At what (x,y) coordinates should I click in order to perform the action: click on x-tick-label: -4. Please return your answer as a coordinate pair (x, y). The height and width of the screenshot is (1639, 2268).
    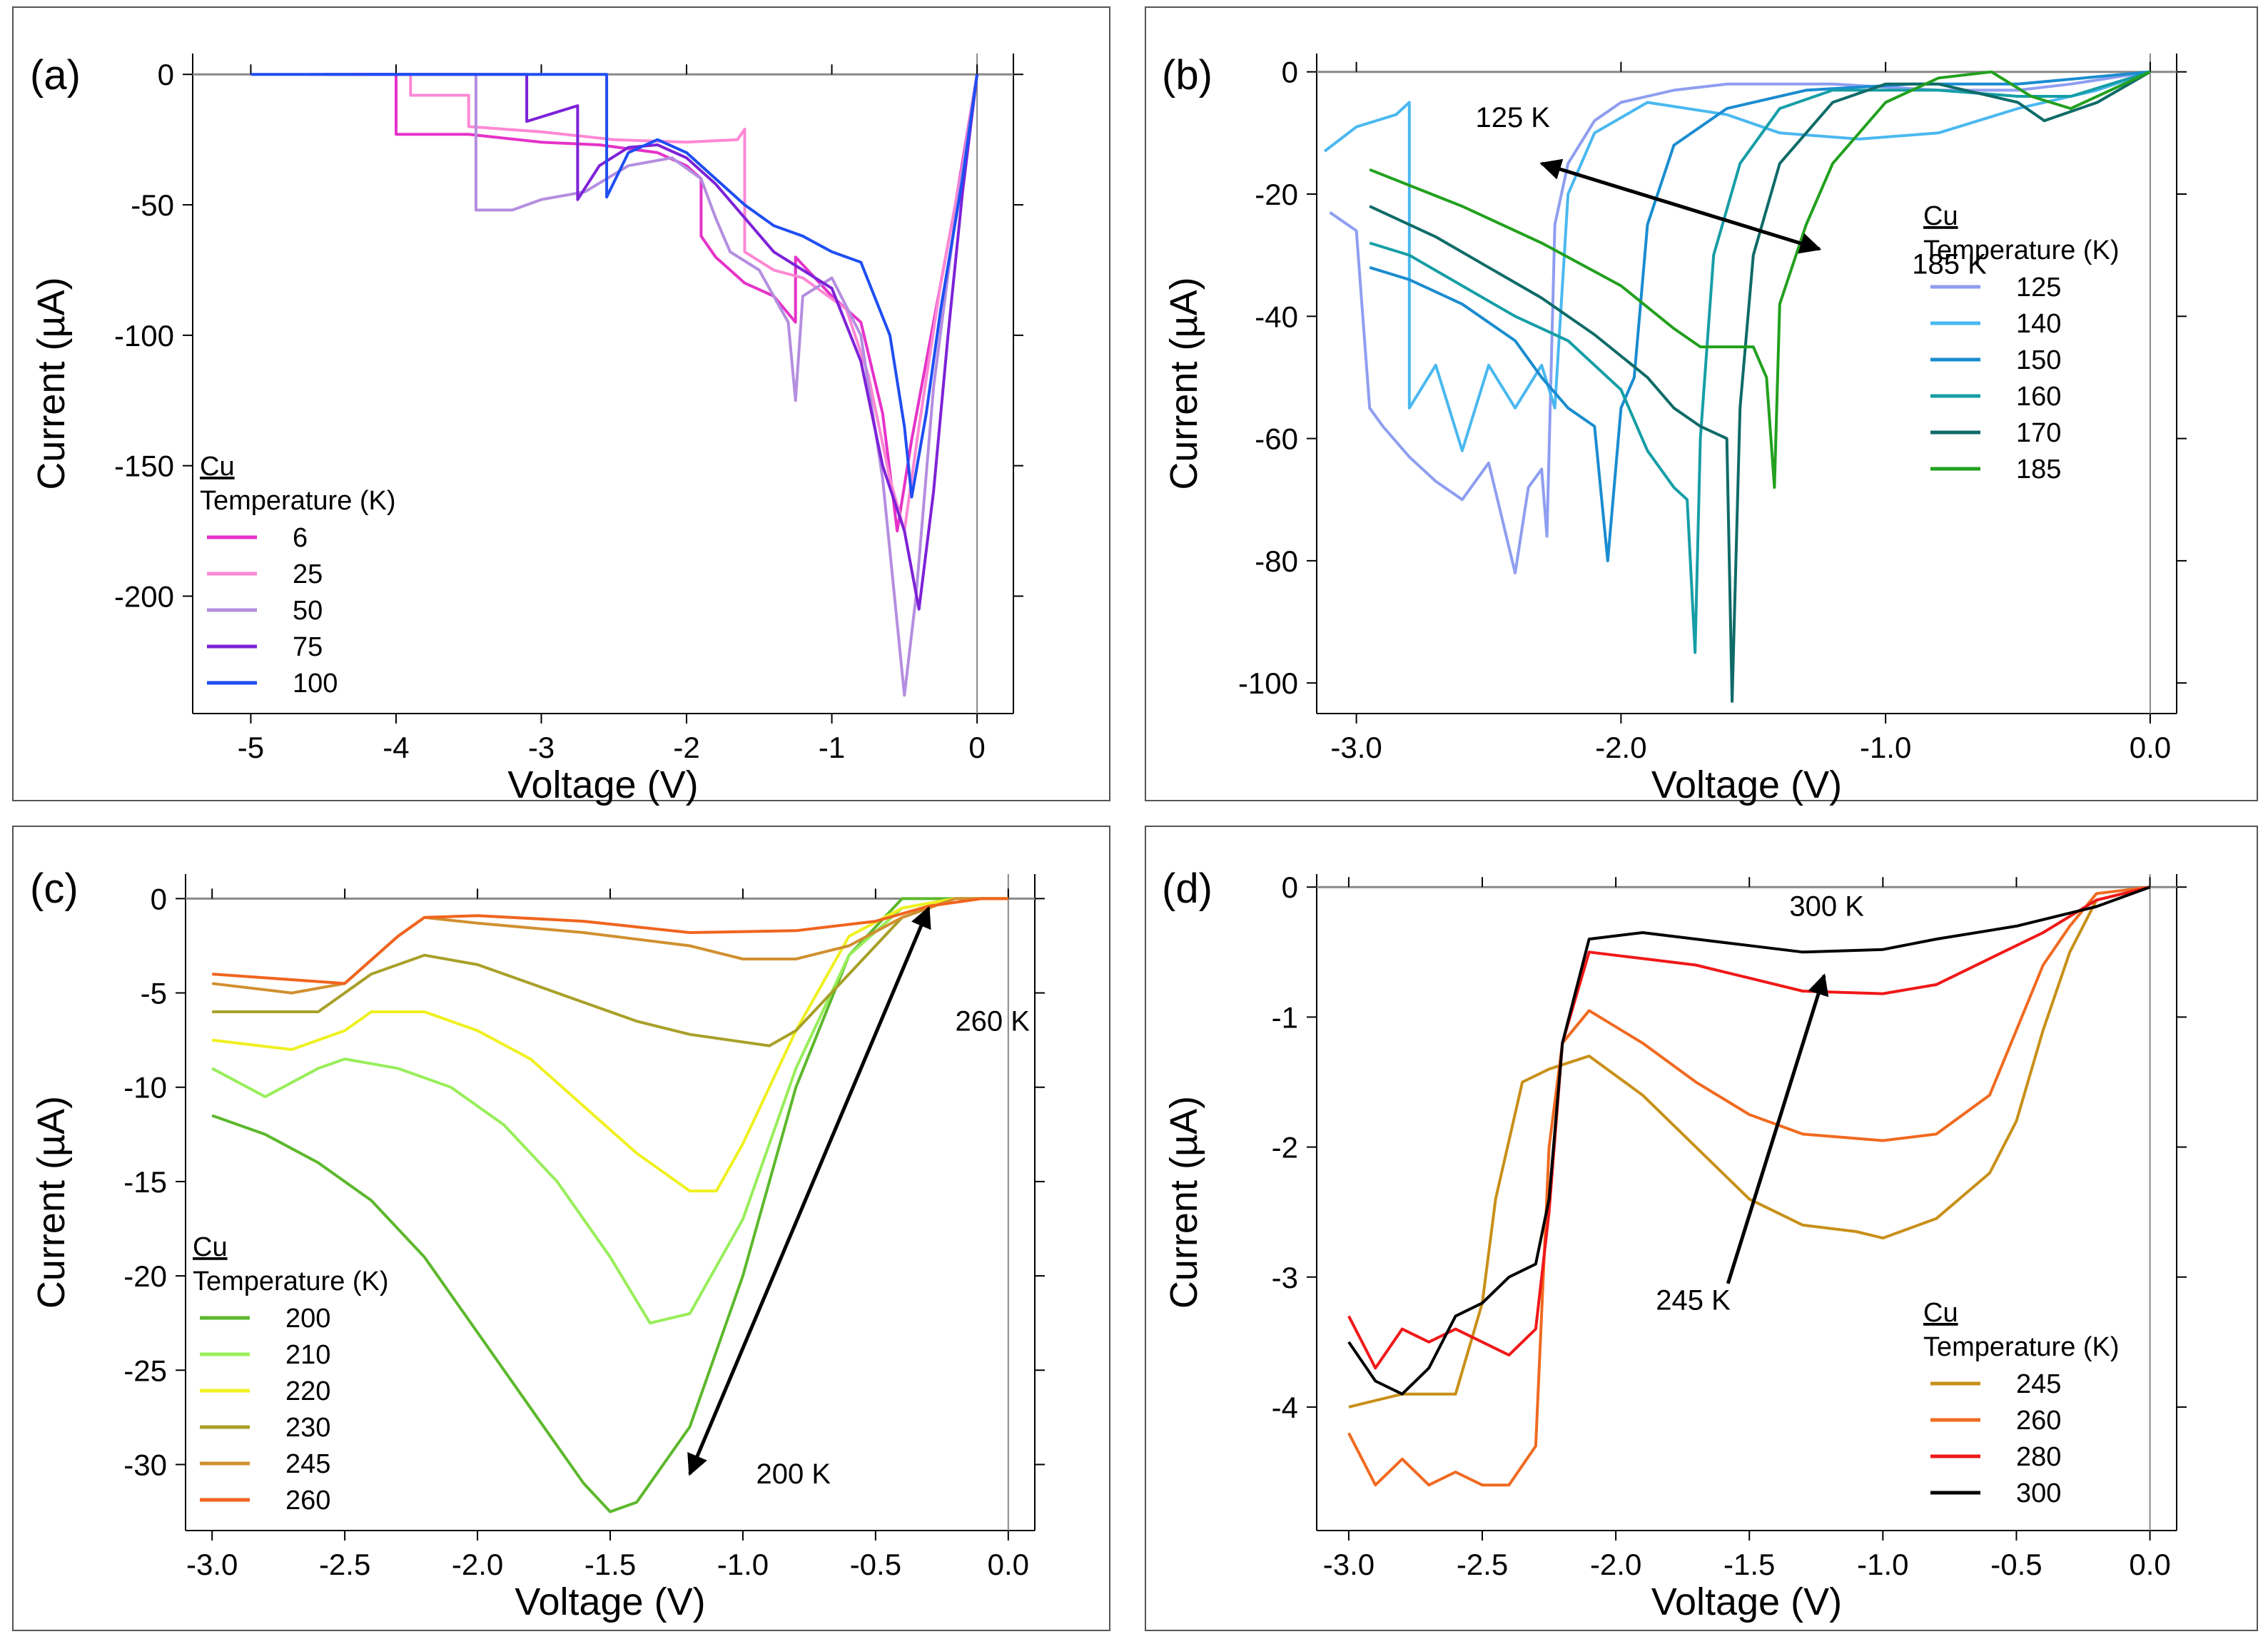
    Looking at the image, I should click on (396, 748).